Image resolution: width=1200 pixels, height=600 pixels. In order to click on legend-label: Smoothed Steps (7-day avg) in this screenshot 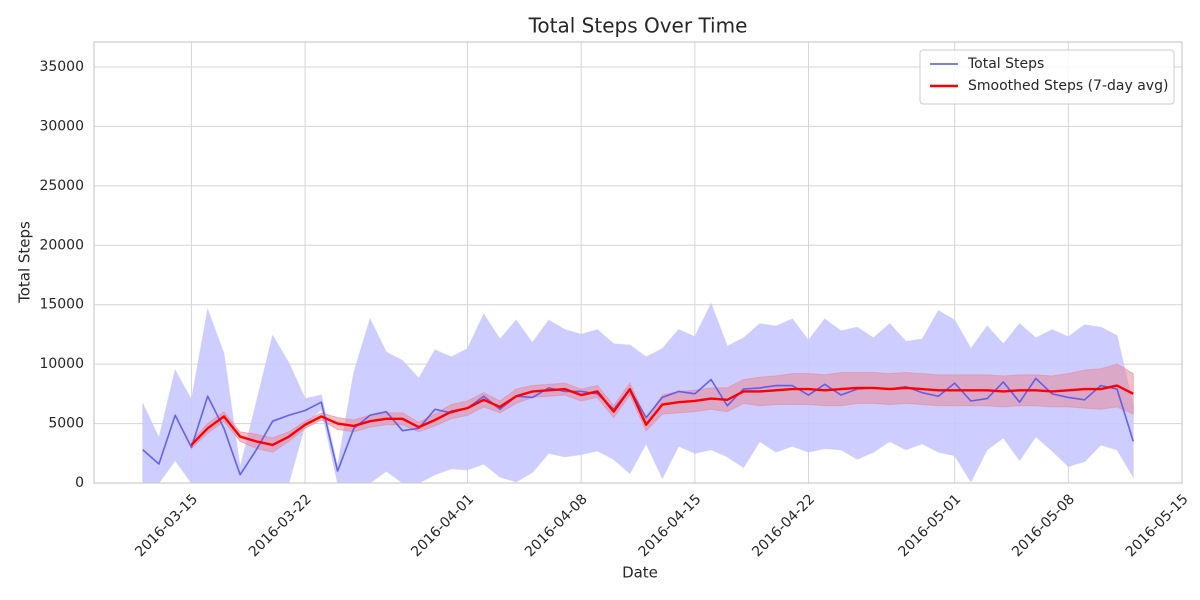, I will do `click(1068, 86)`.